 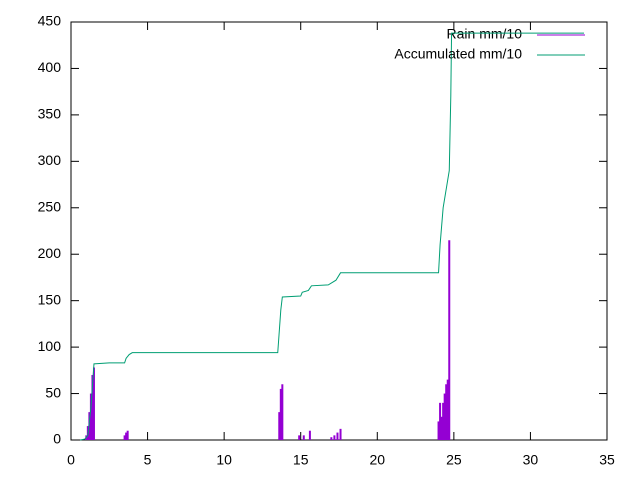 I want to click on y-tick-label: 350, so click(x=50, y=114).